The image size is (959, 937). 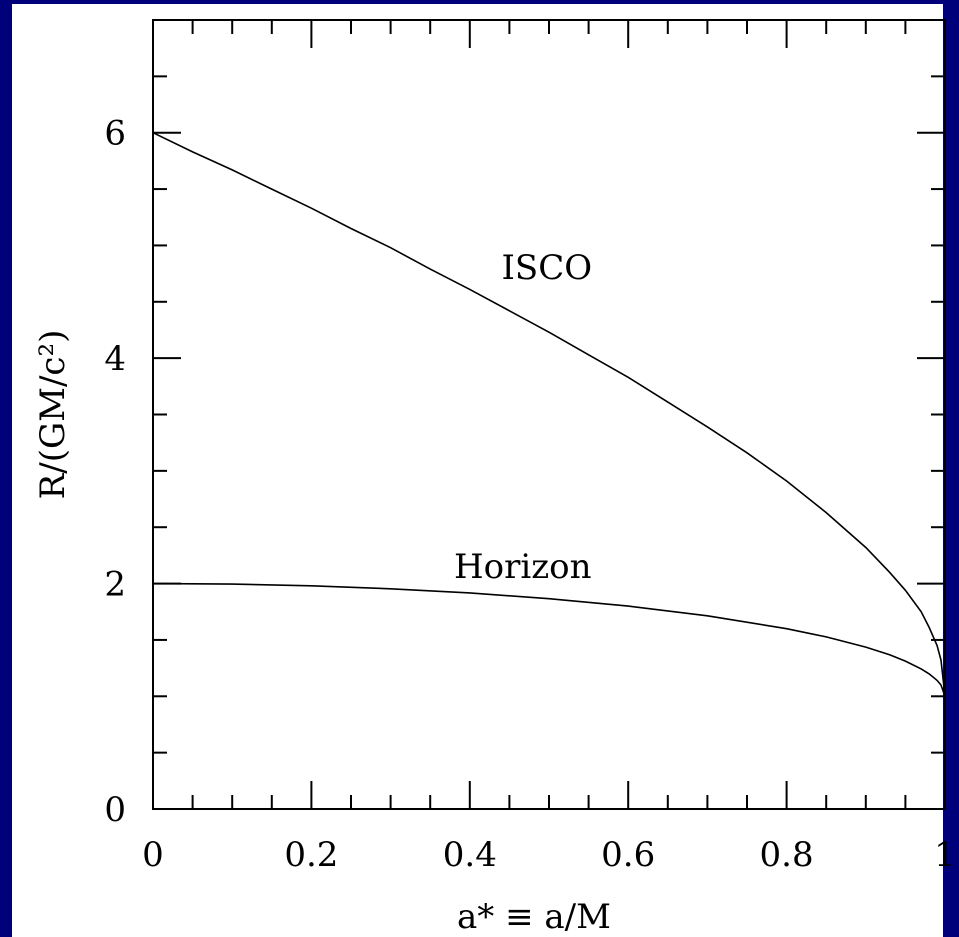 What do you see at coordinates (53, 415) in the screenshot?
I see `y-axis-label: R/(GM/c²)` at bounding box center [53, 415].